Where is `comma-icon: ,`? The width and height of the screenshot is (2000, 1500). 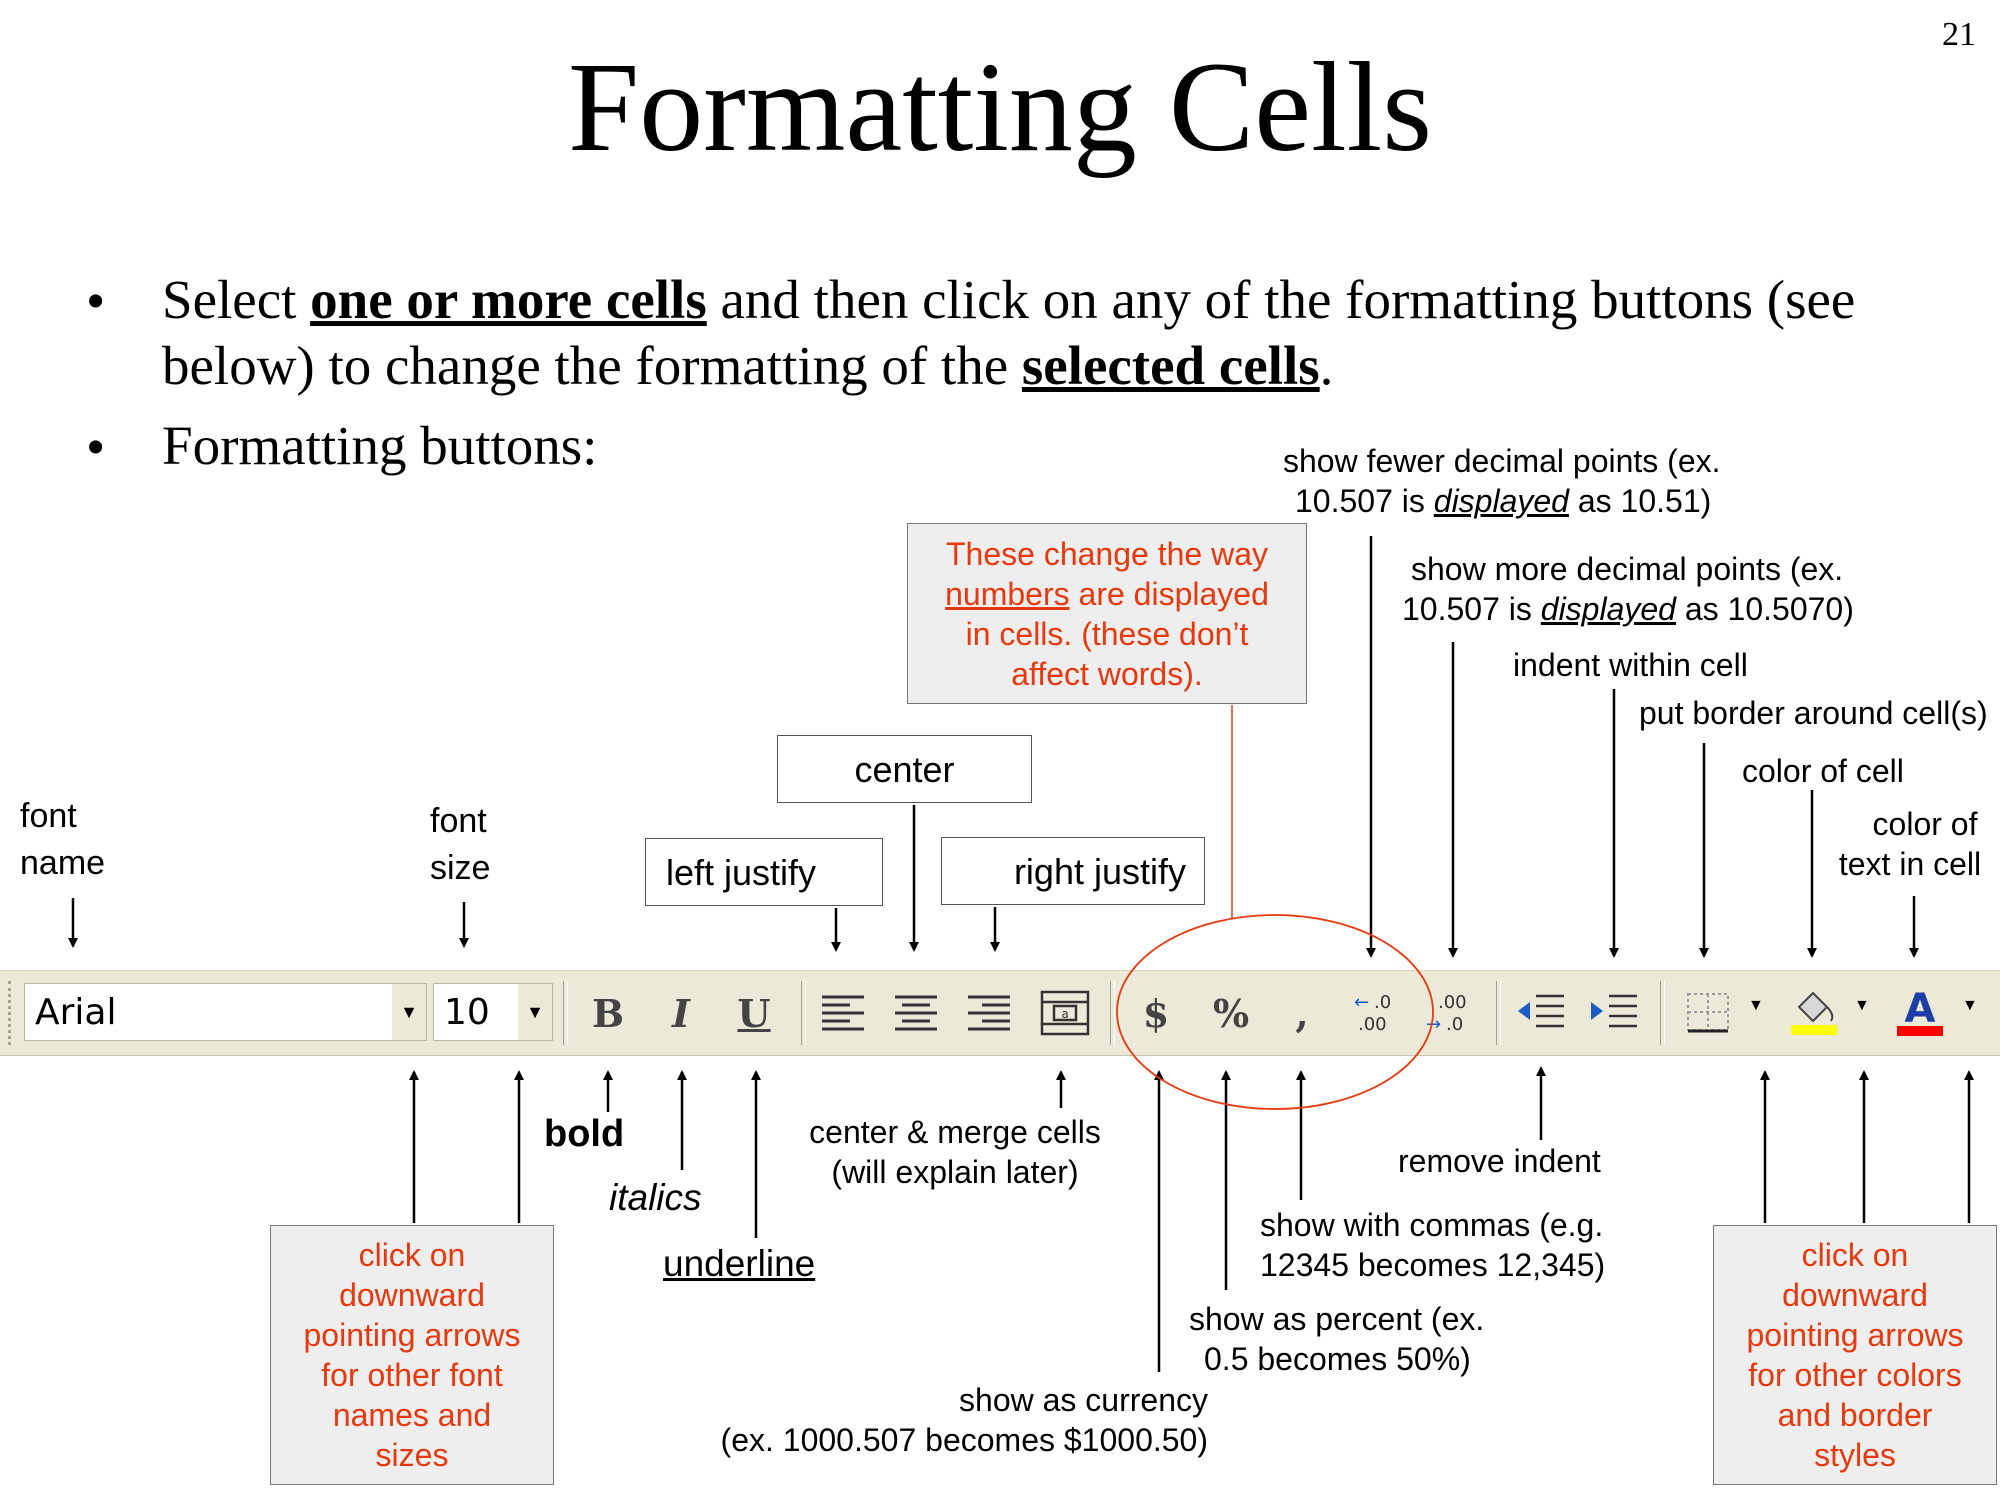
comma-icon: , is located at coordinates (1302, 1013).